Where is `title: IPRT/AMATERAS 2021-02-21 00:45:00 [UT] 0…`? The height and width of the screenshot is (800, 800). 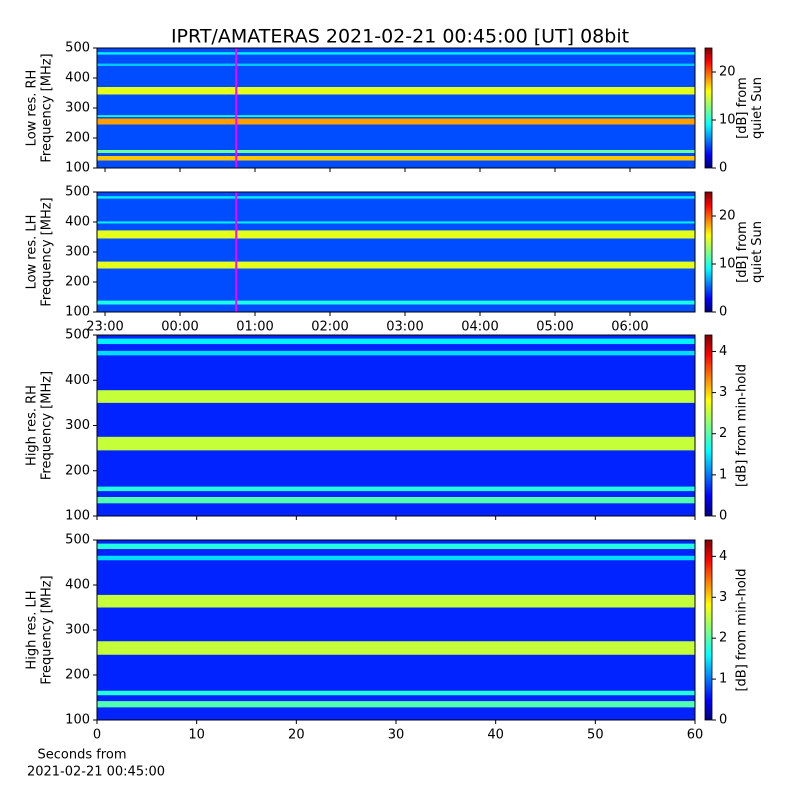
title: IPRT/AMATERAS 2021-02-21 00:45:00 [UT] 0… is located at coordinates (400, 37).